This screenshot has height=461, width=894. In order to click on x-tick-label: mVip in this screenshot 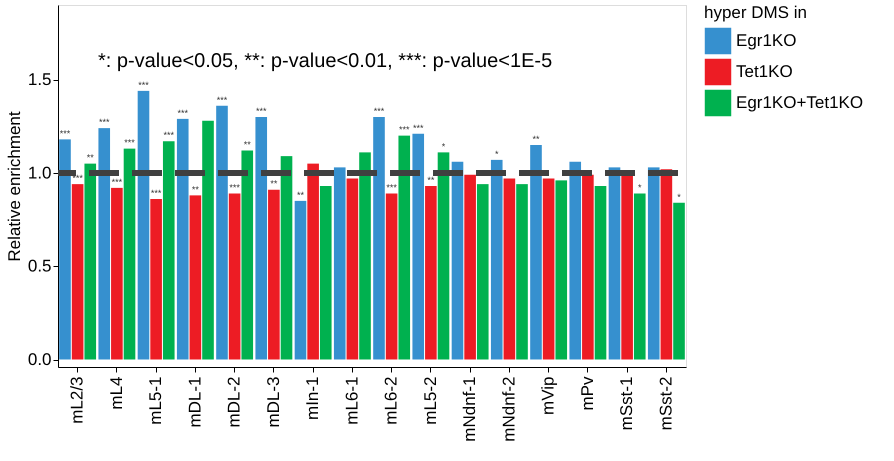, I will do `click(548, 395)`.